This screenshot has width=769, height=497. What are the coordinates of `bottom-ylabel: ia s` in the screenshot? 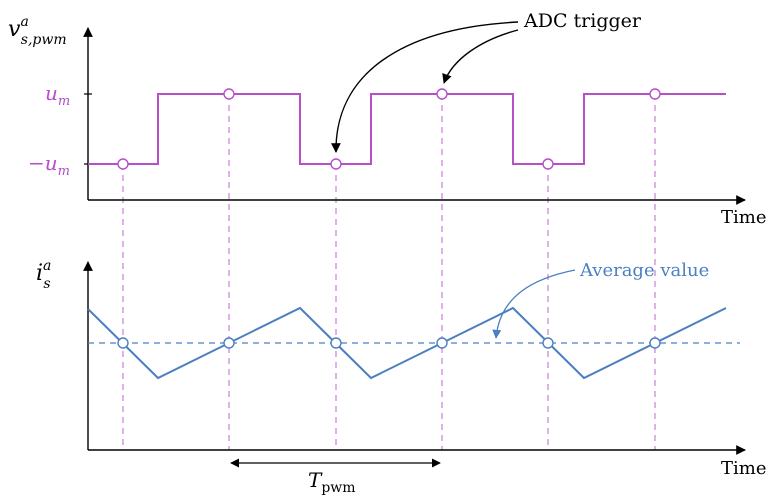 It's located at (43, 275).